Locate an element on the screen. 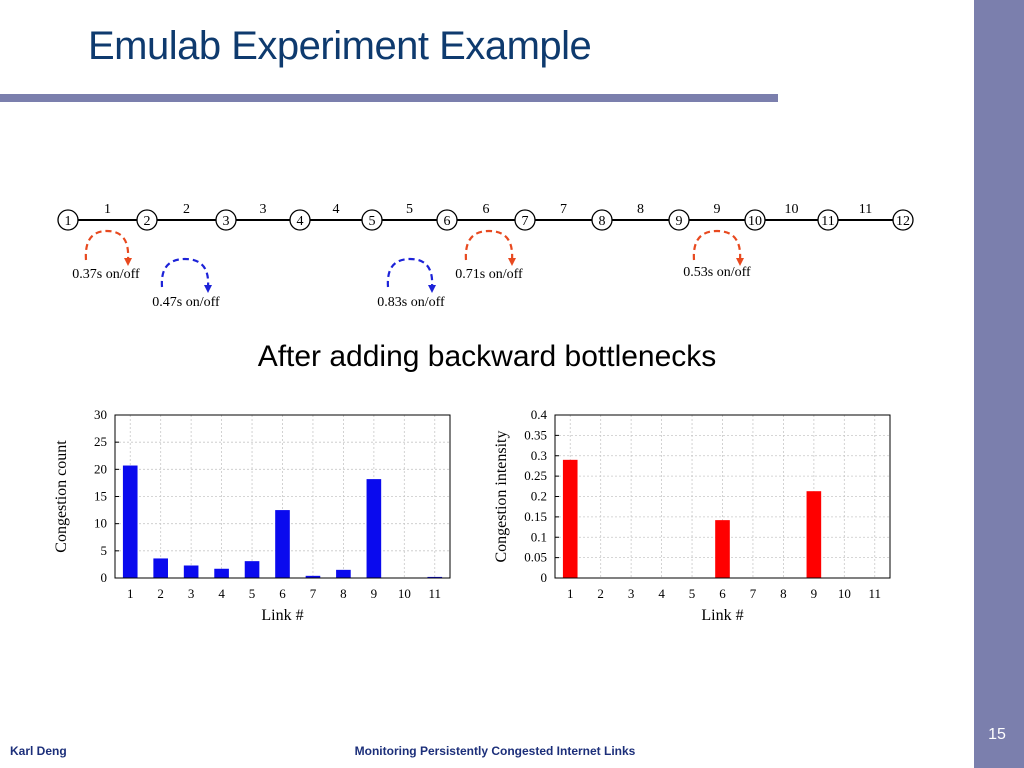 The width and height of the screenshot is (1024, 768). node-label-8: 8 is located at coordinates (602, 221).